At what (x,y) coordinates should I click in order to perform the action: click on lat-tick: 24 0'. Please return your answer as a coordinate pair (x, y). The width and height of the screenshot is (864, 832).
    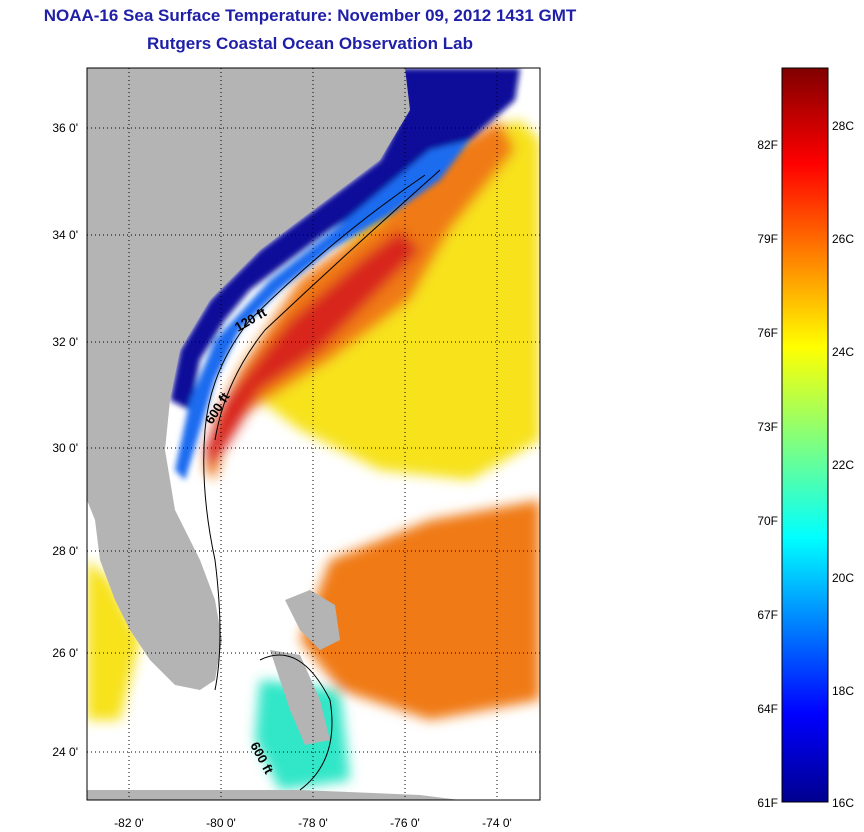
    Looking at the image, I should click on (65, 752).